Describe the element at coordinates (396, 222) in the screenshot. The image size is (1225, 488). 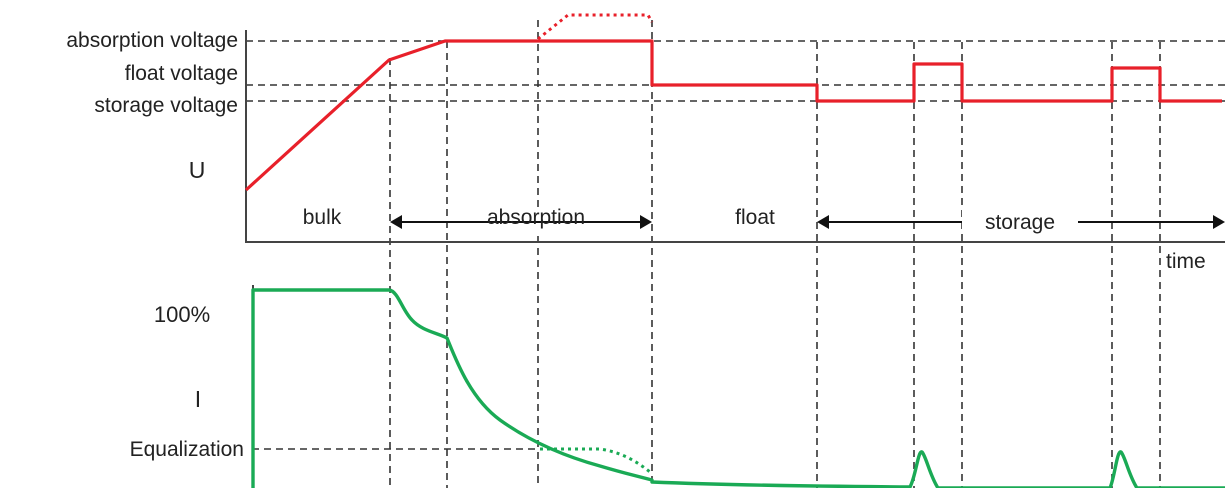
I see `absorption-arrow-left-head` at that location.